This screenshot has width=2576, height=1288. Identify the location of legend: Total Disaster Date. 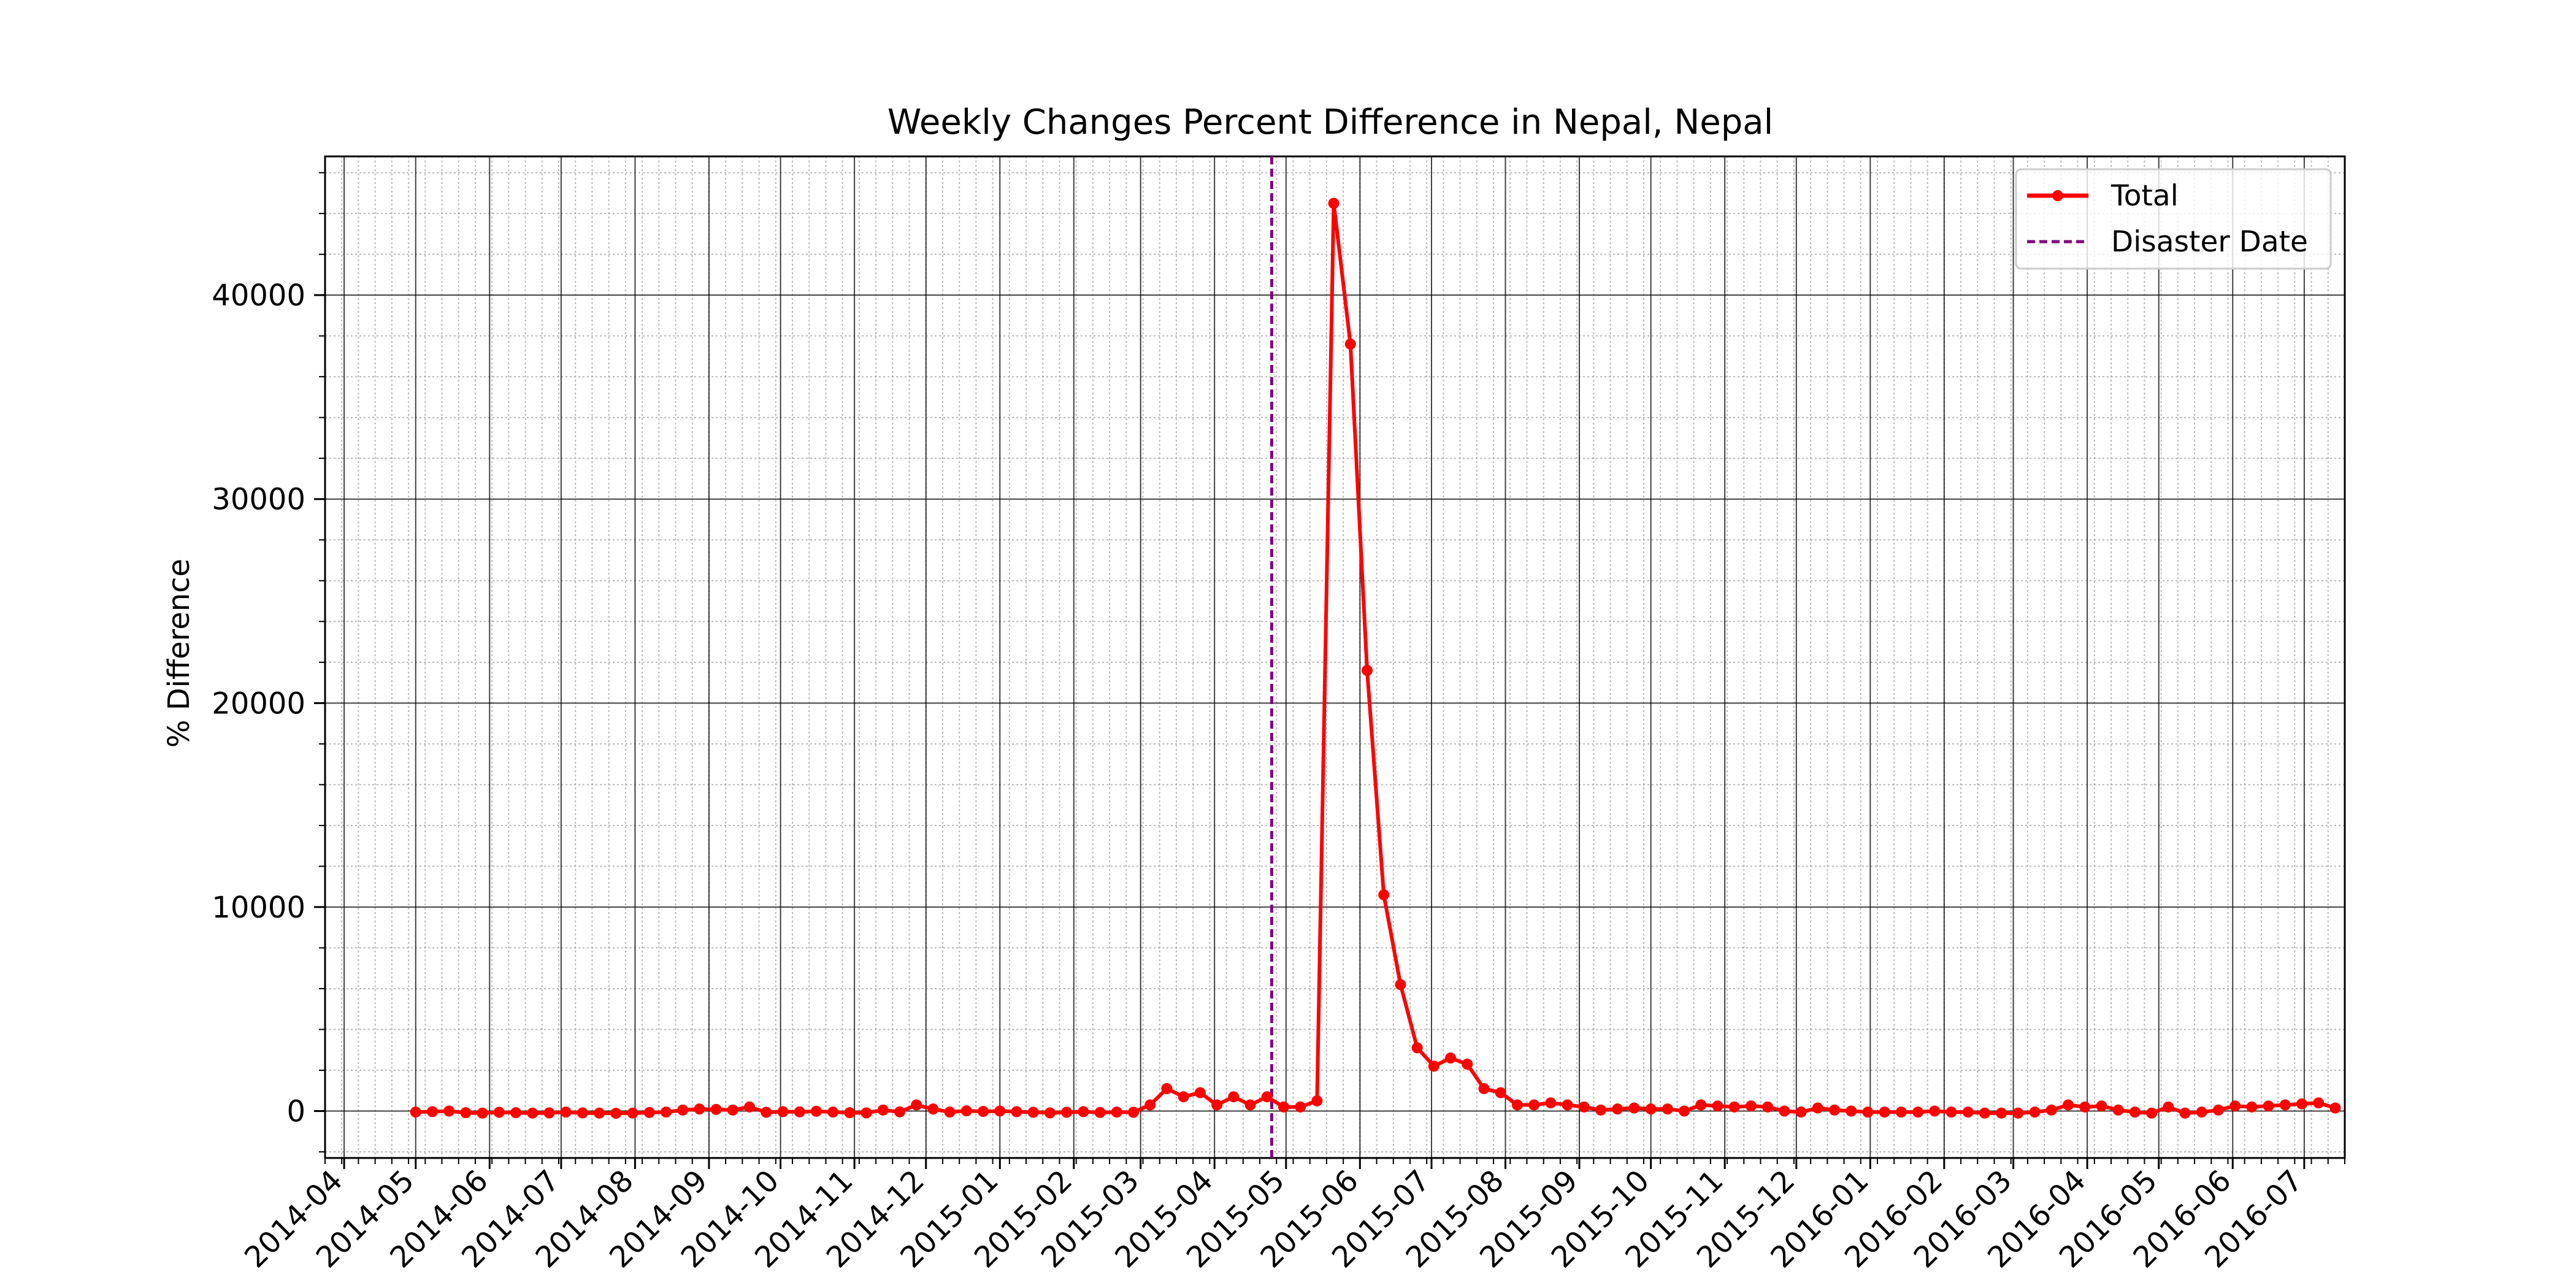
(2173, 219).